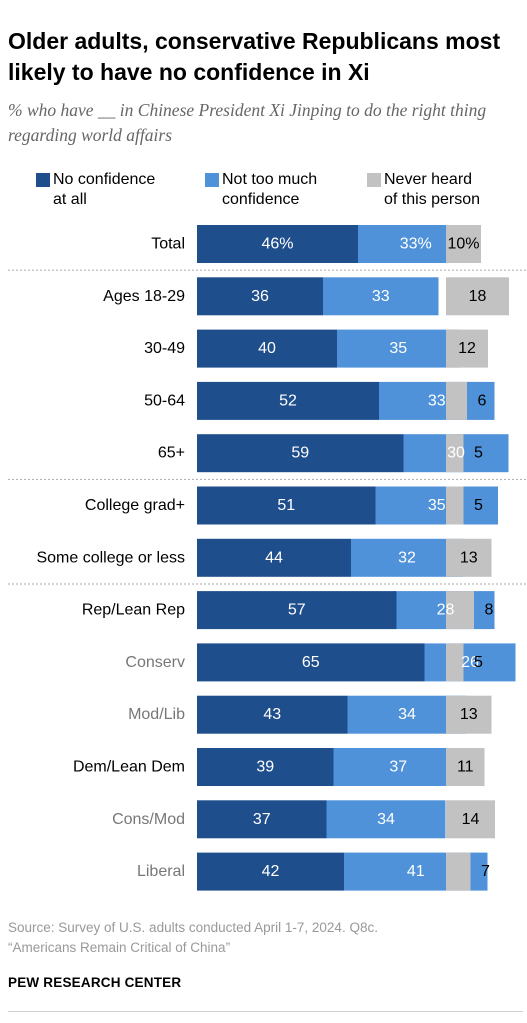  I want to click on value-label-no-confidence: 46%, so click(277, 244).